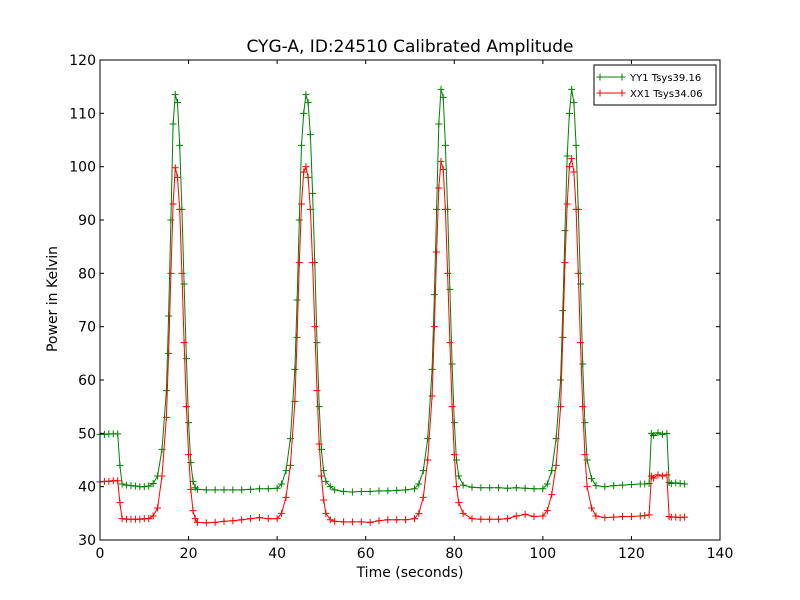 This screenshot has width=800, height=600. Describe the element at coordinates (100, 554) in the screenshot. I see `x-tick-label: 0` at that location.